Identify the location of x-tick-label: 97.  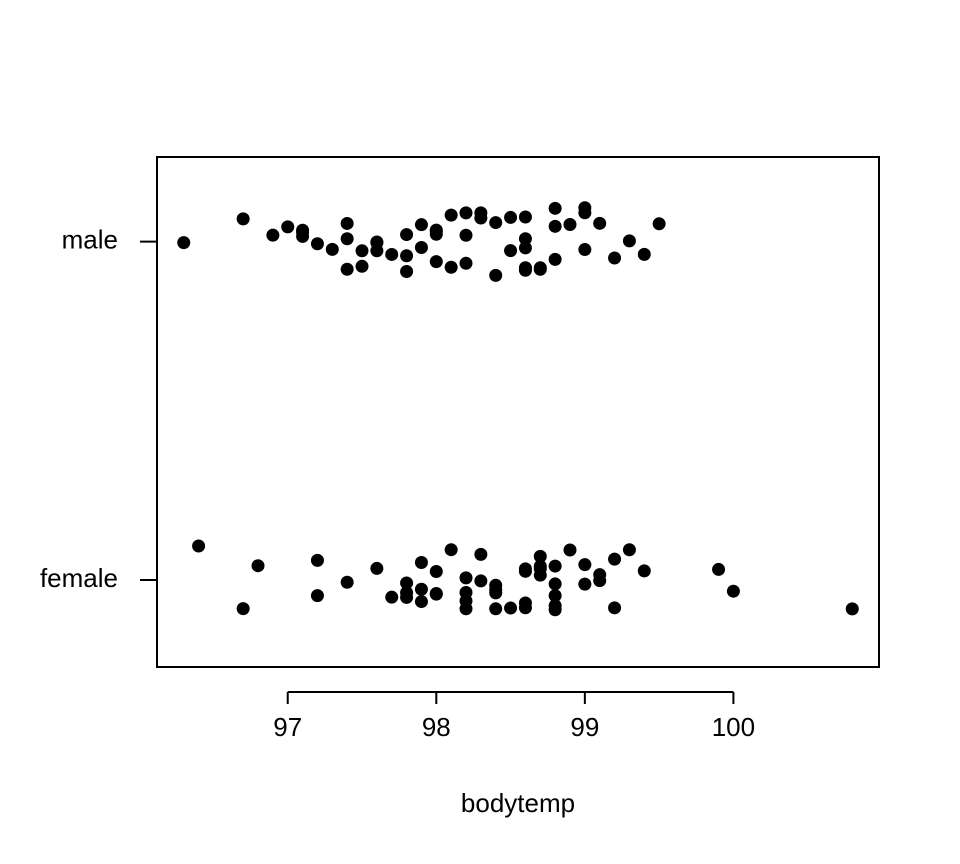
(287, 727).